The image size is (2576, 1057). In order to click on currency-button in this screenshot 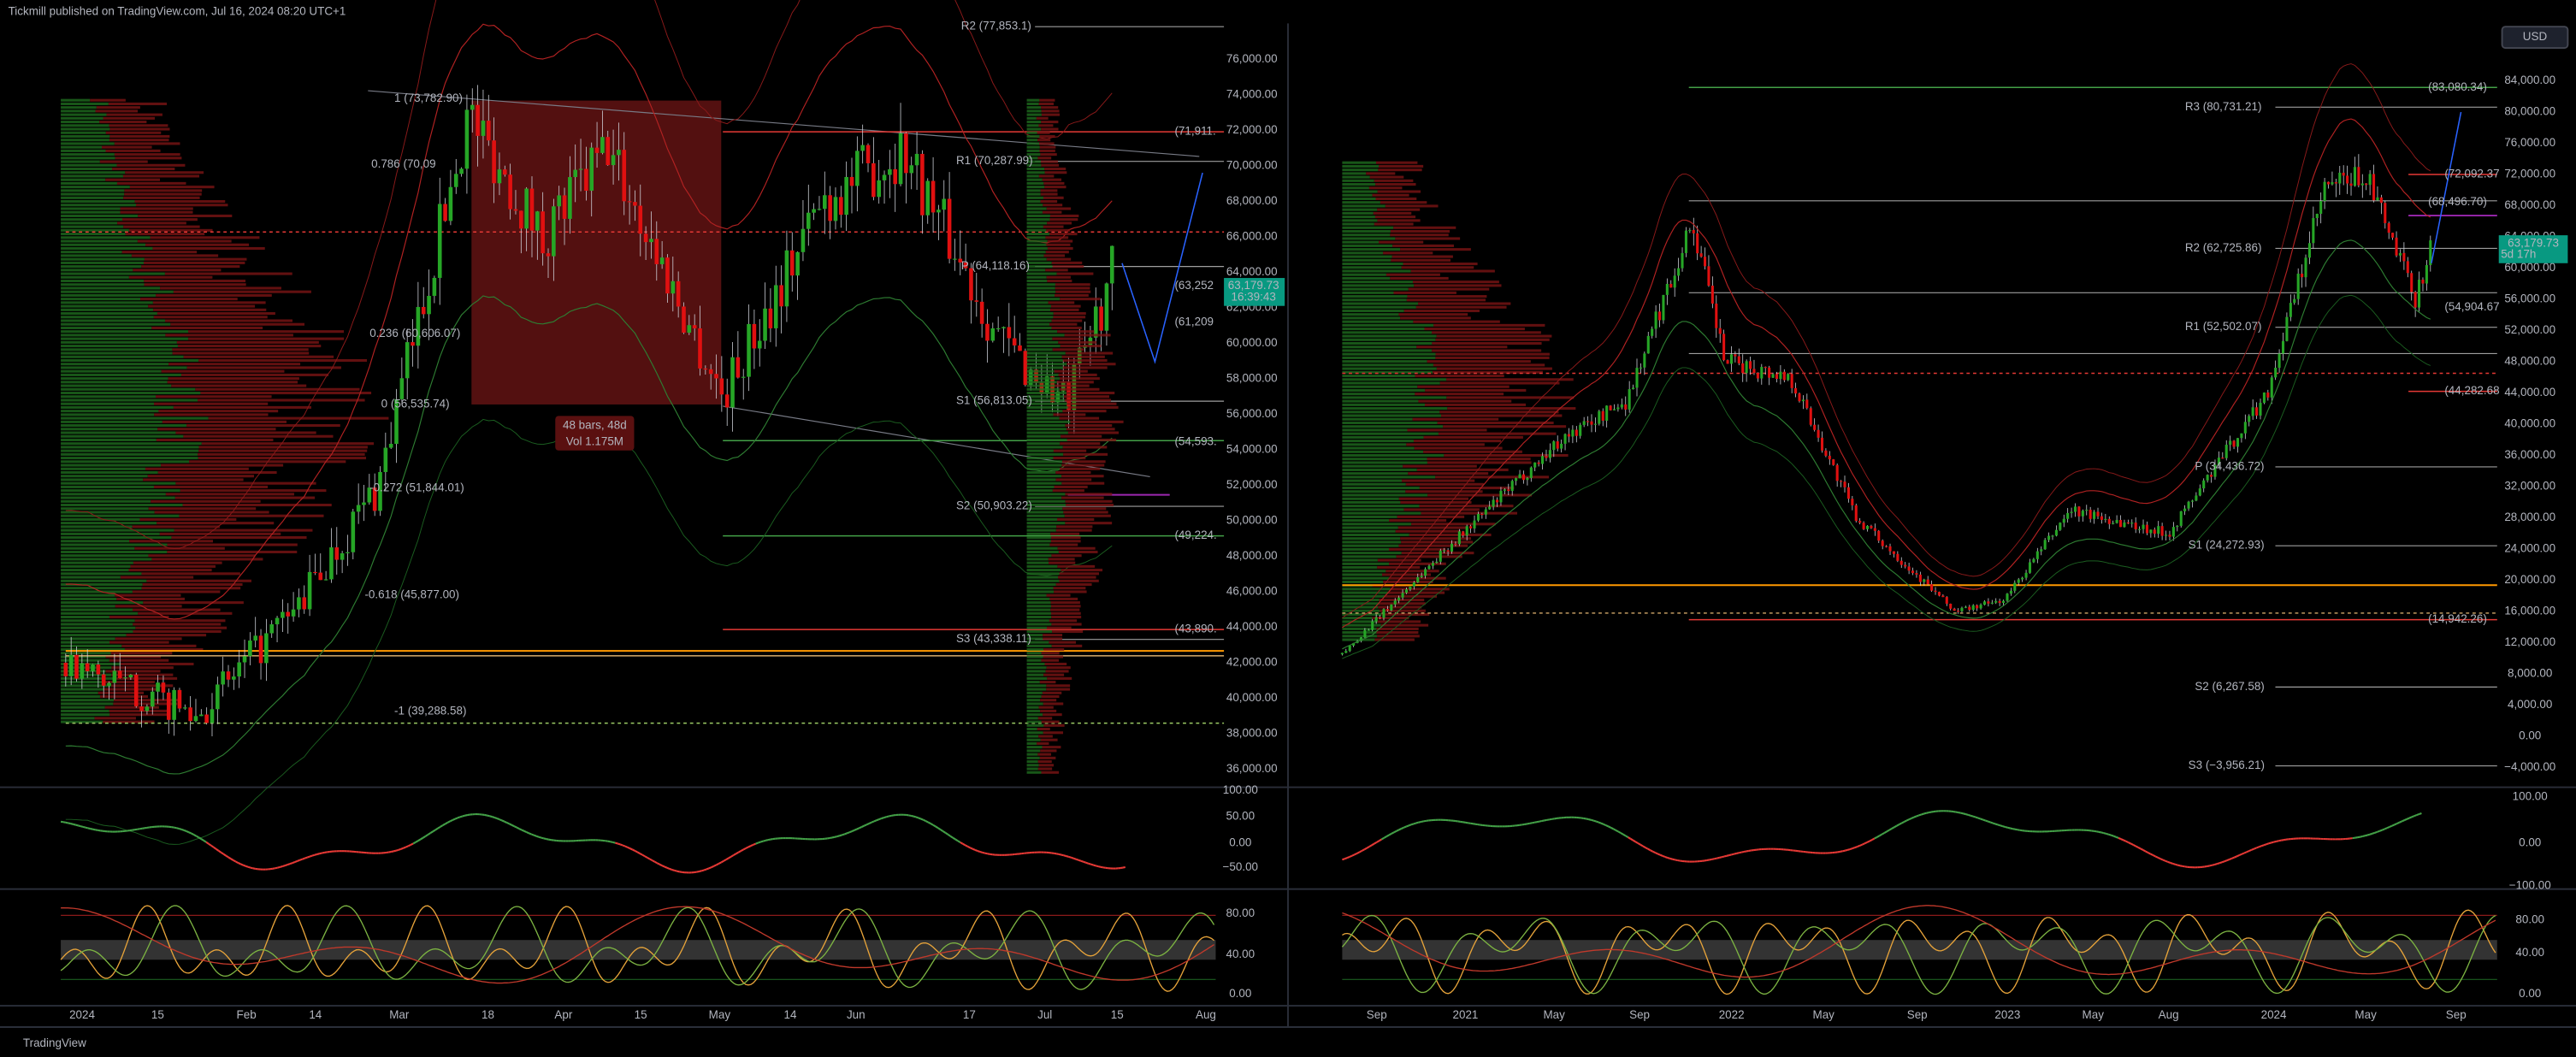, I will do `click(2535, 38)`.